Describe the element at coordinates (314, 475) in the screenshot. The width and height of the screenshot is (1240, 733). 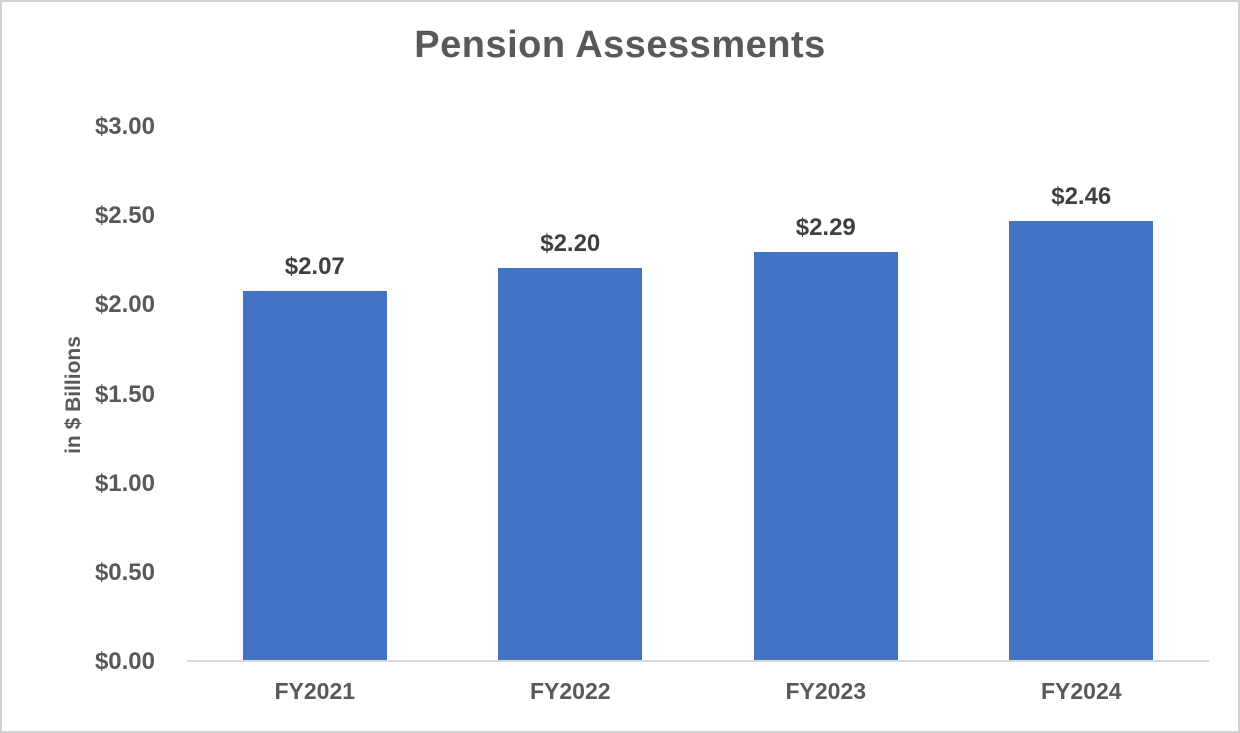
I see `bar-FY2021` at that location.